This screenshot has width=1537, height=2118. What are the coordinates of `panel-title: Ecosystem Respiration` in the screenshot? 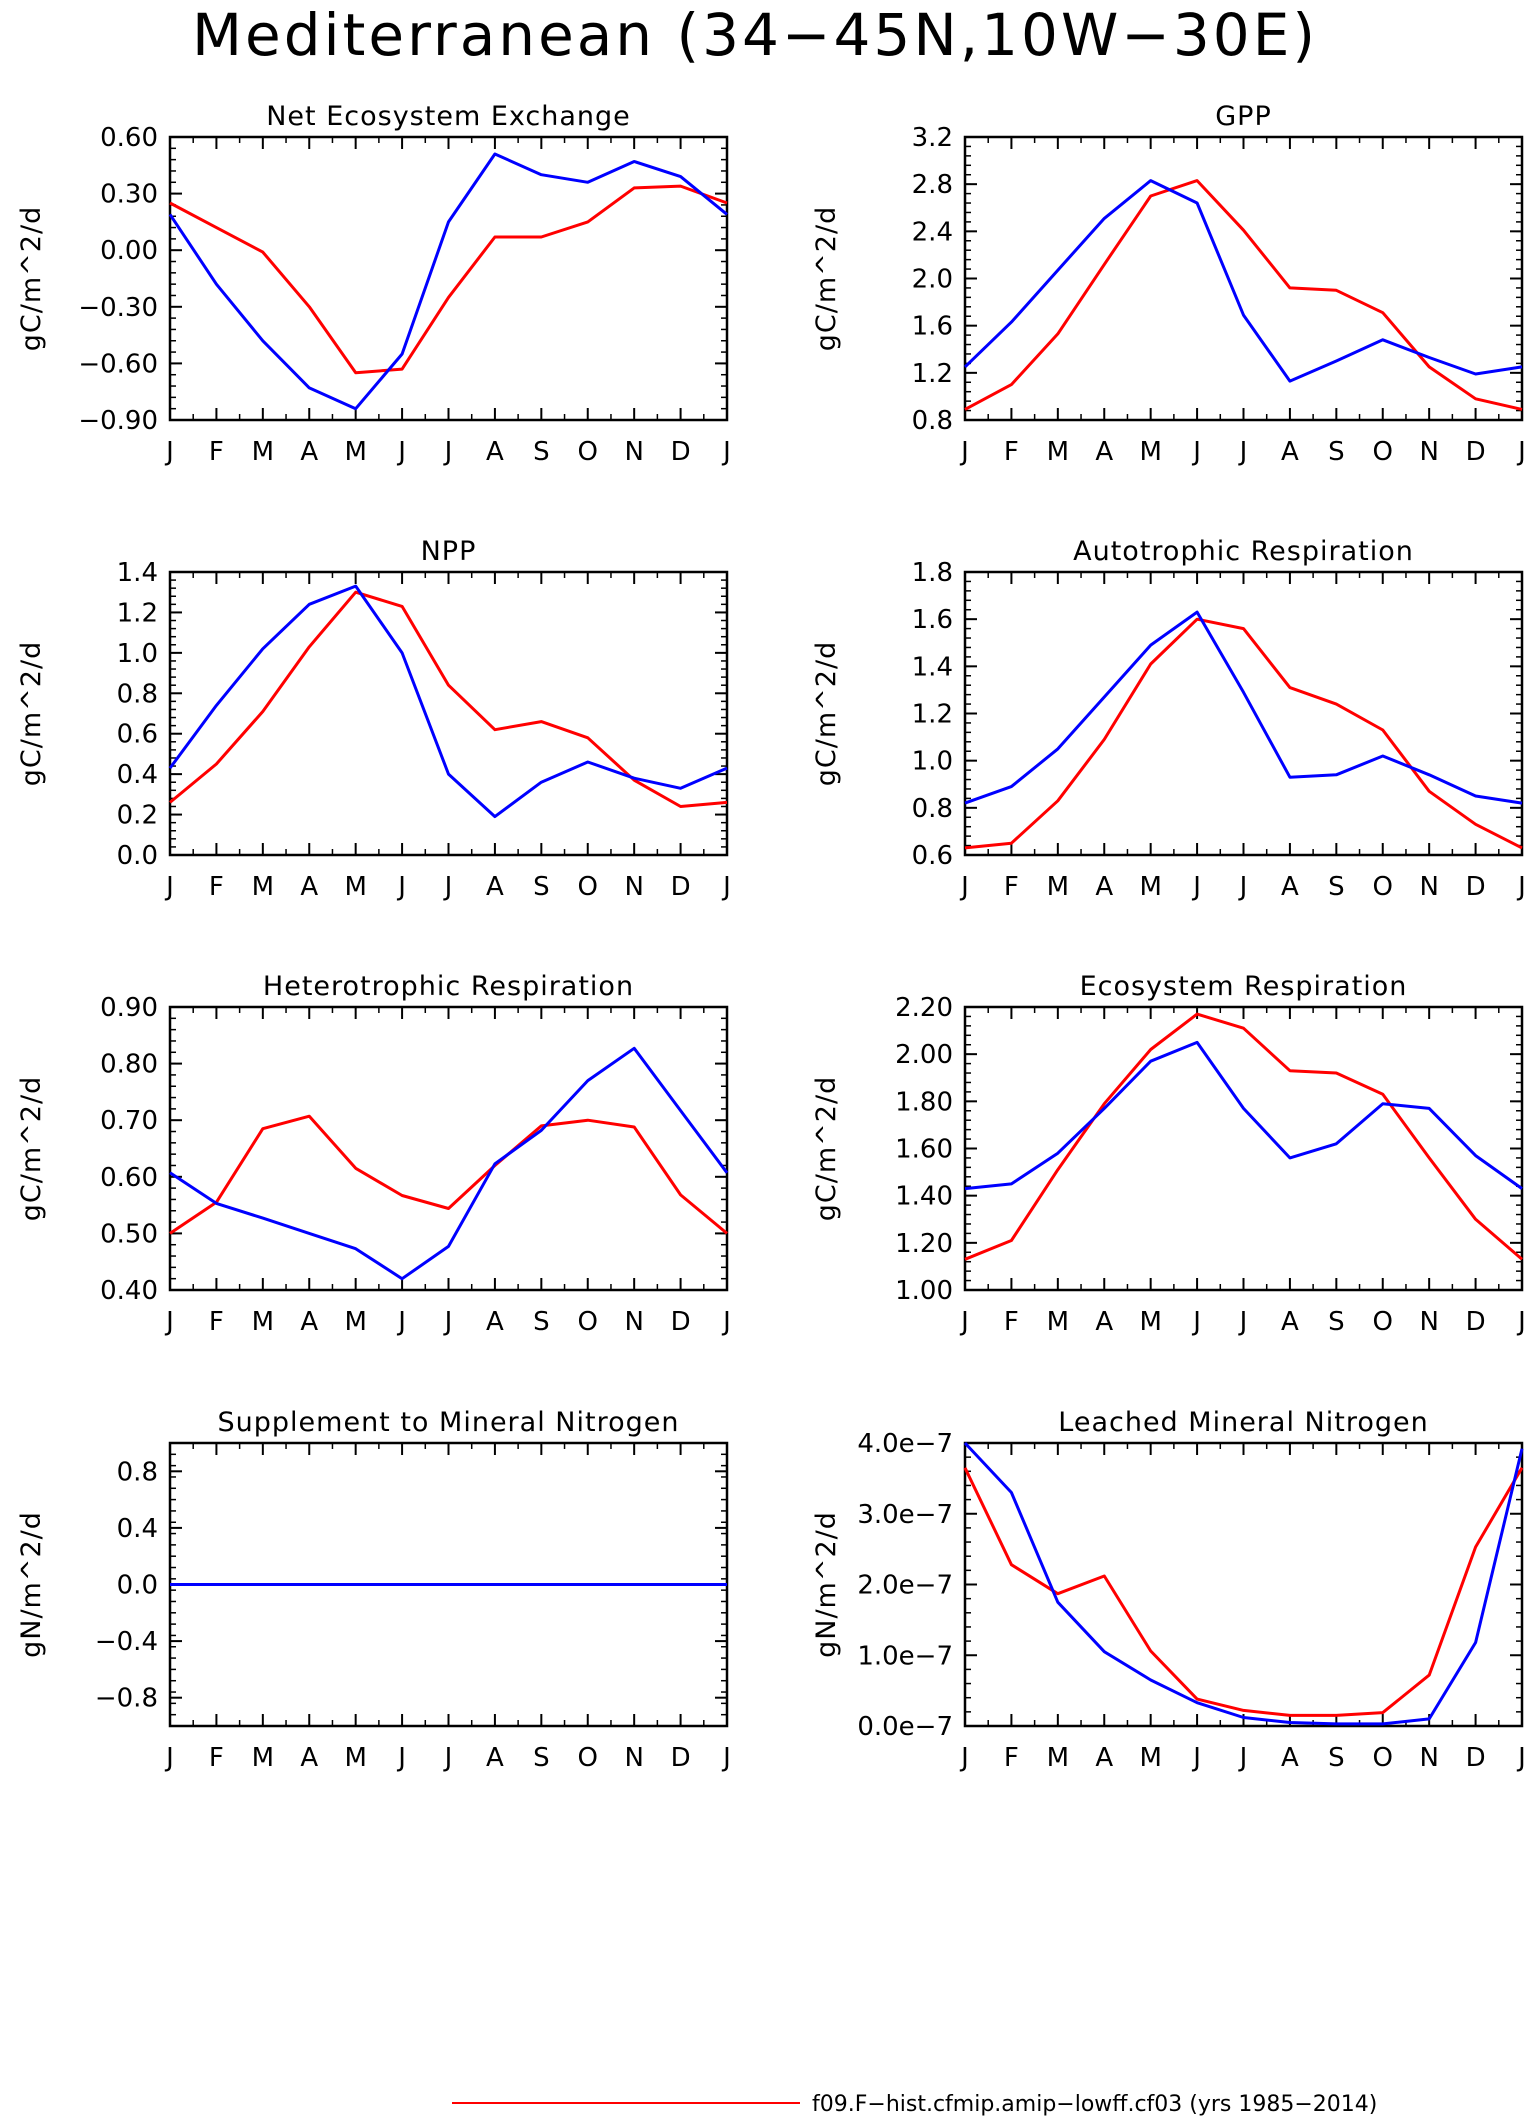 It's located at (1244, 986).